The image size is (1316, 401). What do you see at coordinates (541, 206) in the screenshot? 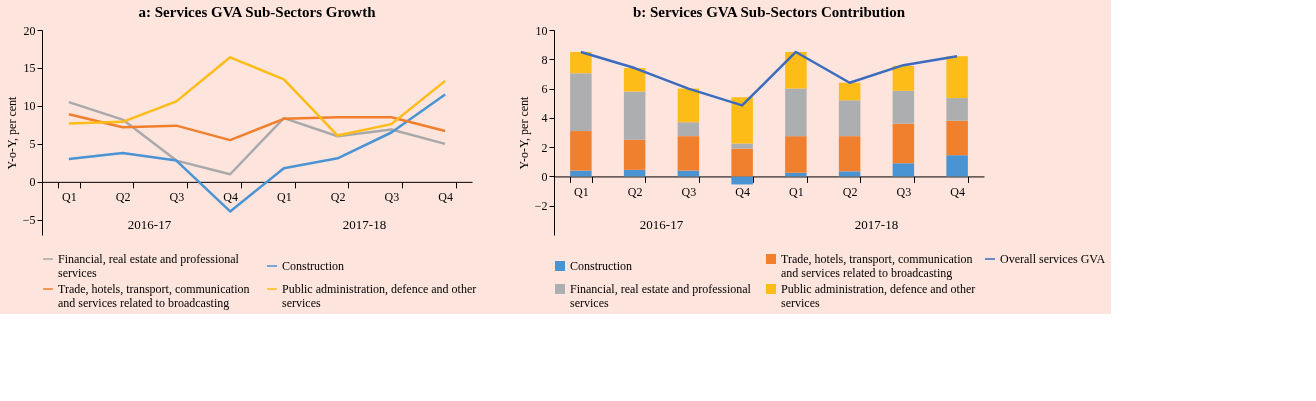
I see `y-tick-label: −2` at bounding box center [541, 206].